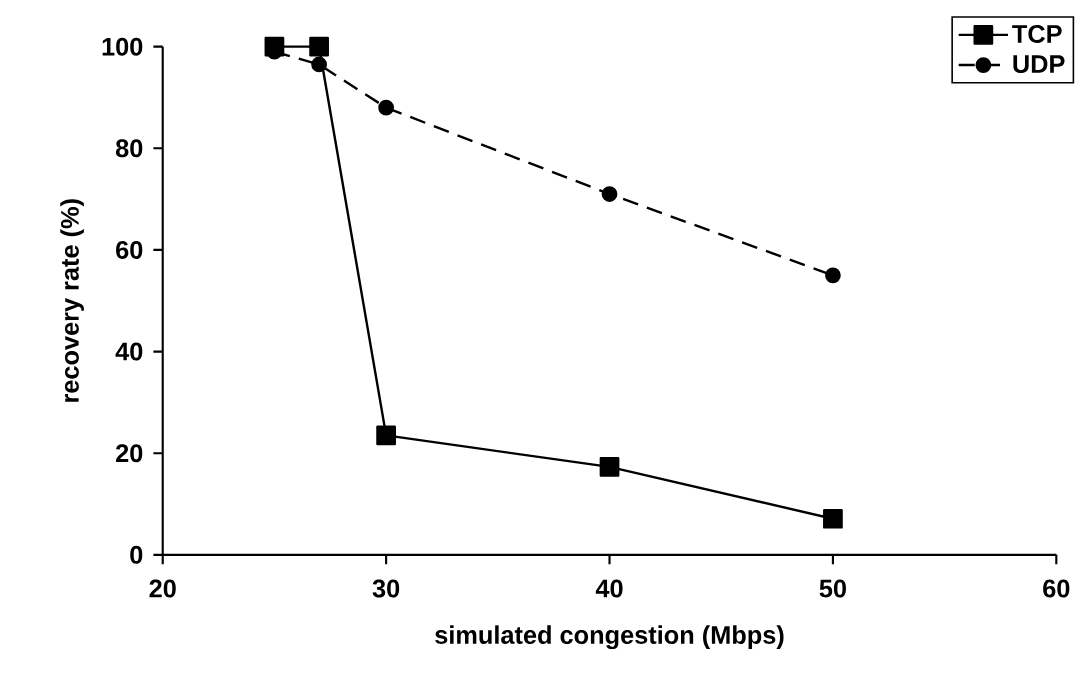 This screenshot has width=1083, height=696. Describe the element at coordinates (129, 453) in the screenshot. I see `y-tick-label: 20` at that location.